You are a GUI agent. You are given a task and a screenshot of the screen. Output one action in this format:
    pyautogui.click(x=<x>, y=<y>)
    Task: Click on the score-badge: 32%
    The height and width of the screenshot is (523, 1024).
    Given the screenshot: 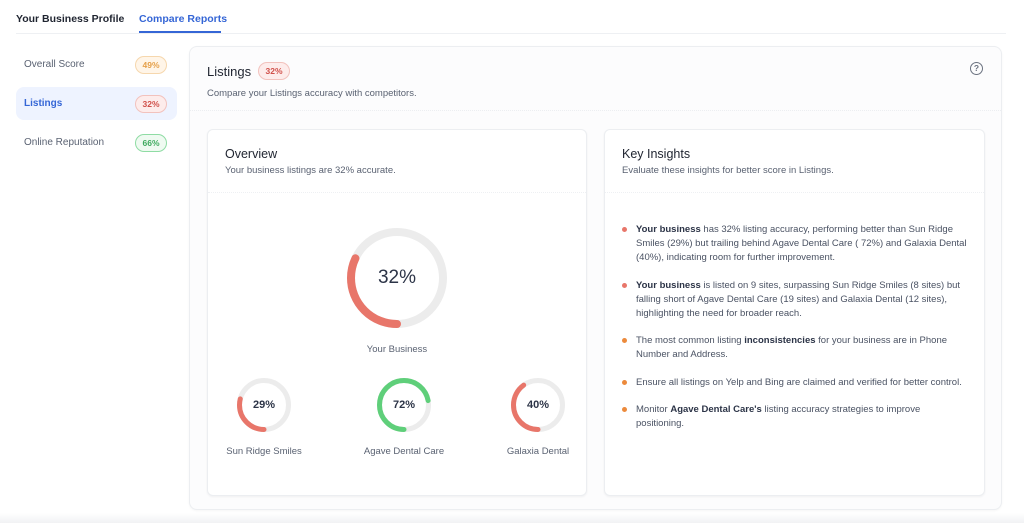 What is the action you would take?
    pyautogui.click(x=151, y=104)
    